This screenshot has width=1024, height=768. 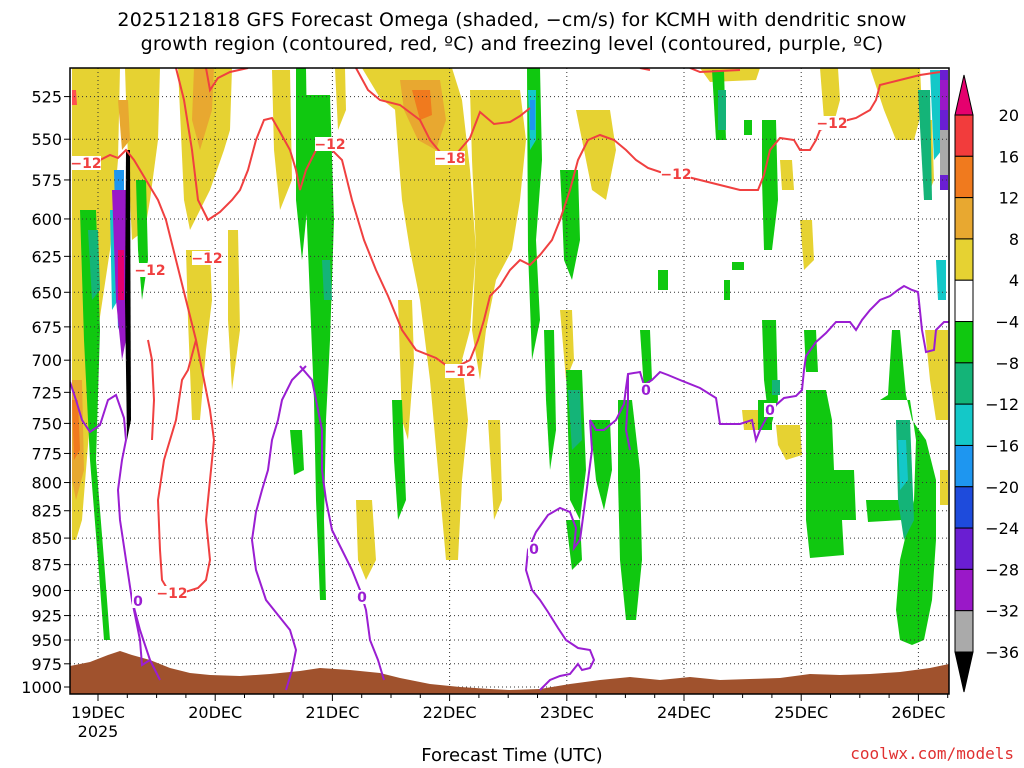 I want to click on colorbar-label: −12, so click(x=1002, y=404).